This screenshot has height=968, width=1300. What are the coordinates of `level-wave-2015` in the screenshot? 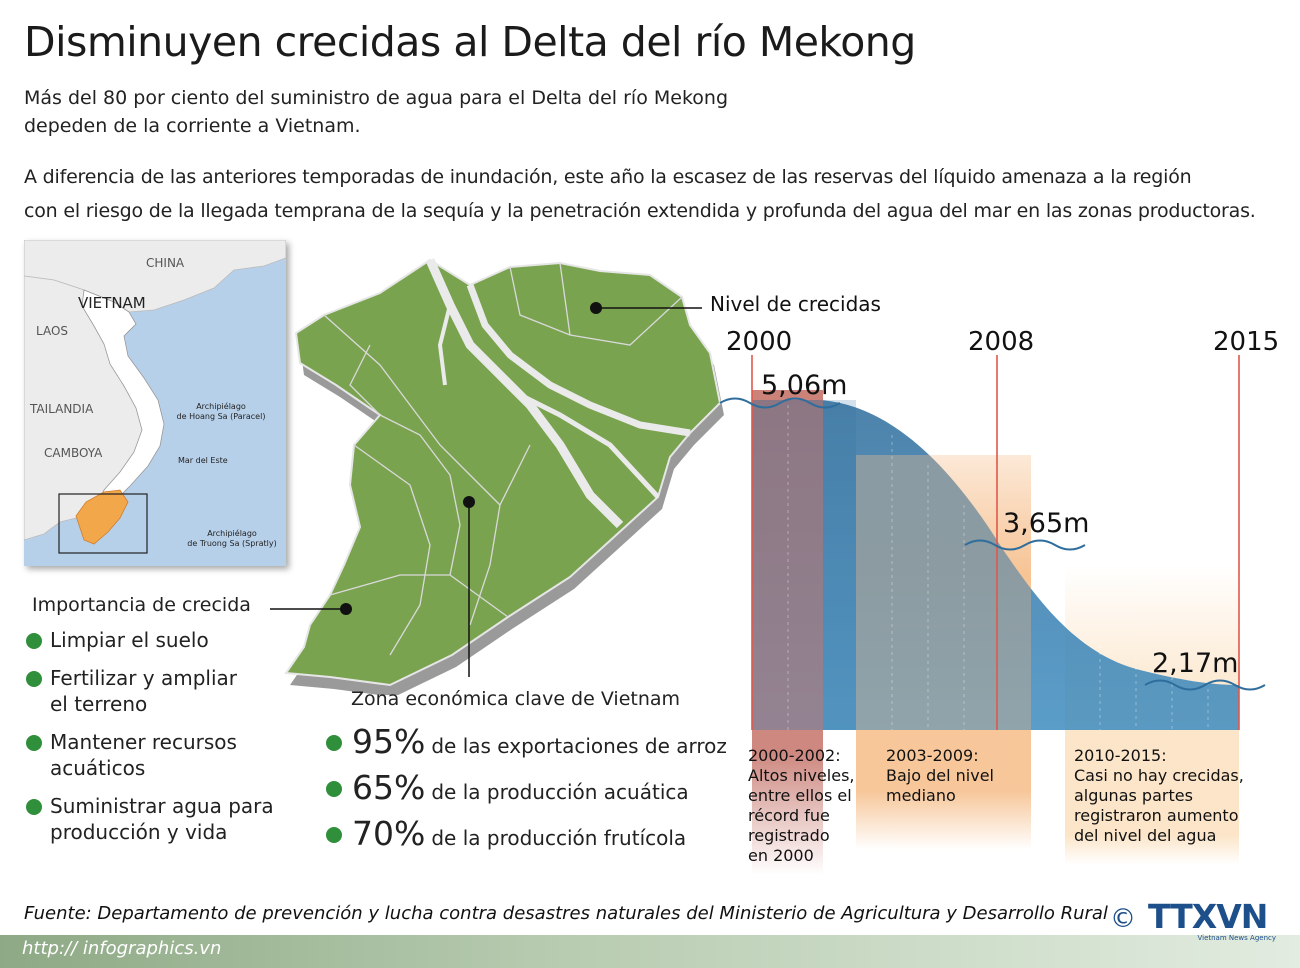 It's located at (1205, 685).